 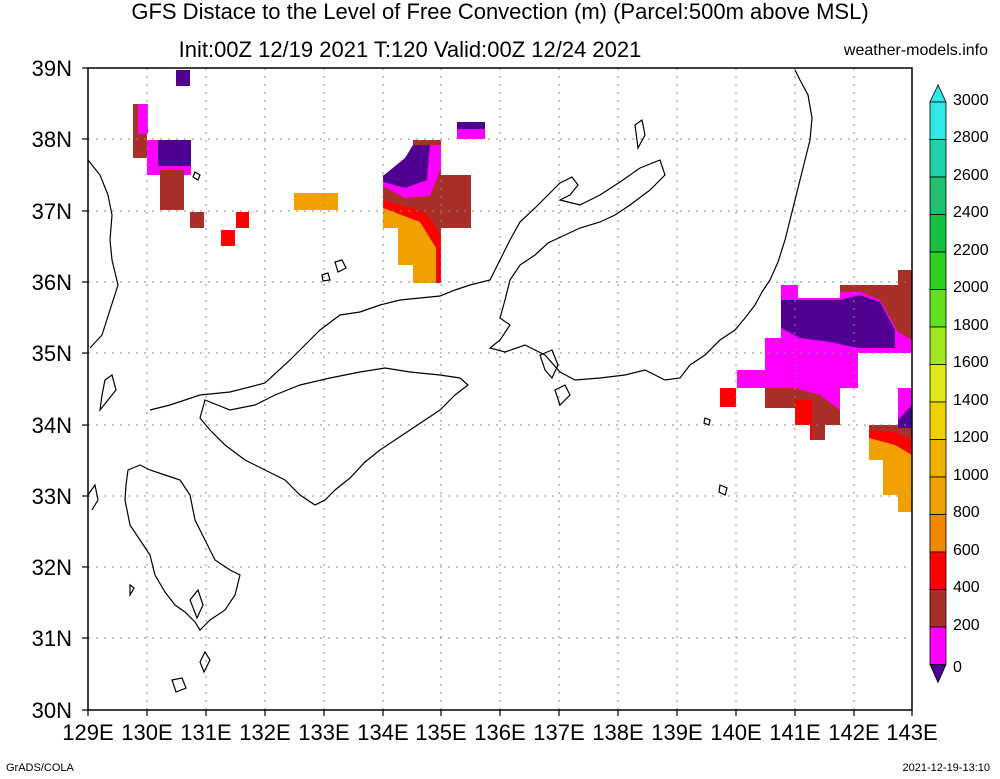 I want to click on lon-label: 138E, so click(x=618, y=732).